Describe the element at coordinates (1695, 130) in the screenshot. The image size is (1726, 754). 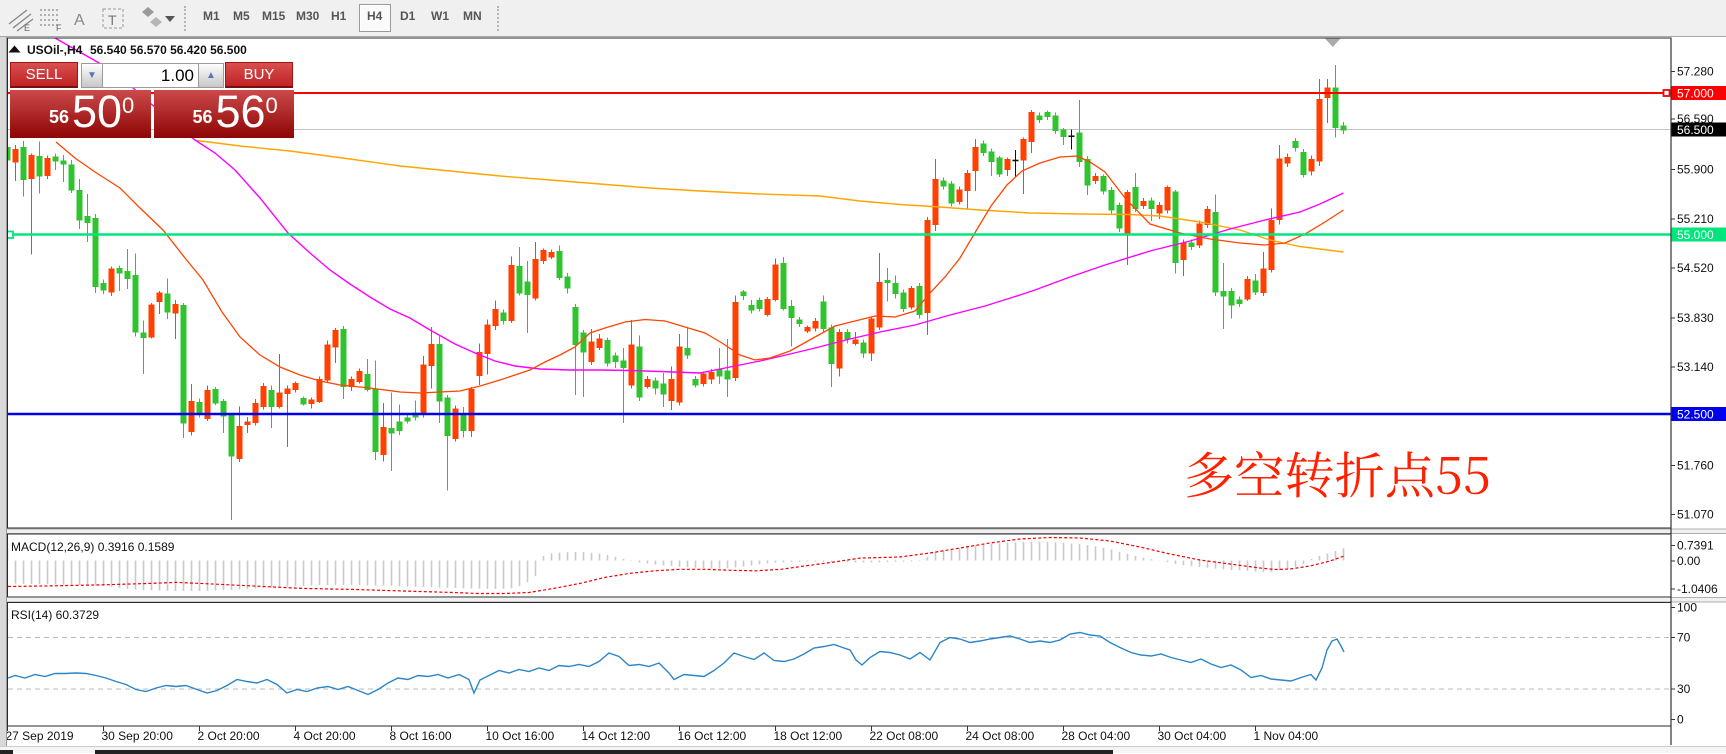
I see `svg-text: 56.500` at that location.